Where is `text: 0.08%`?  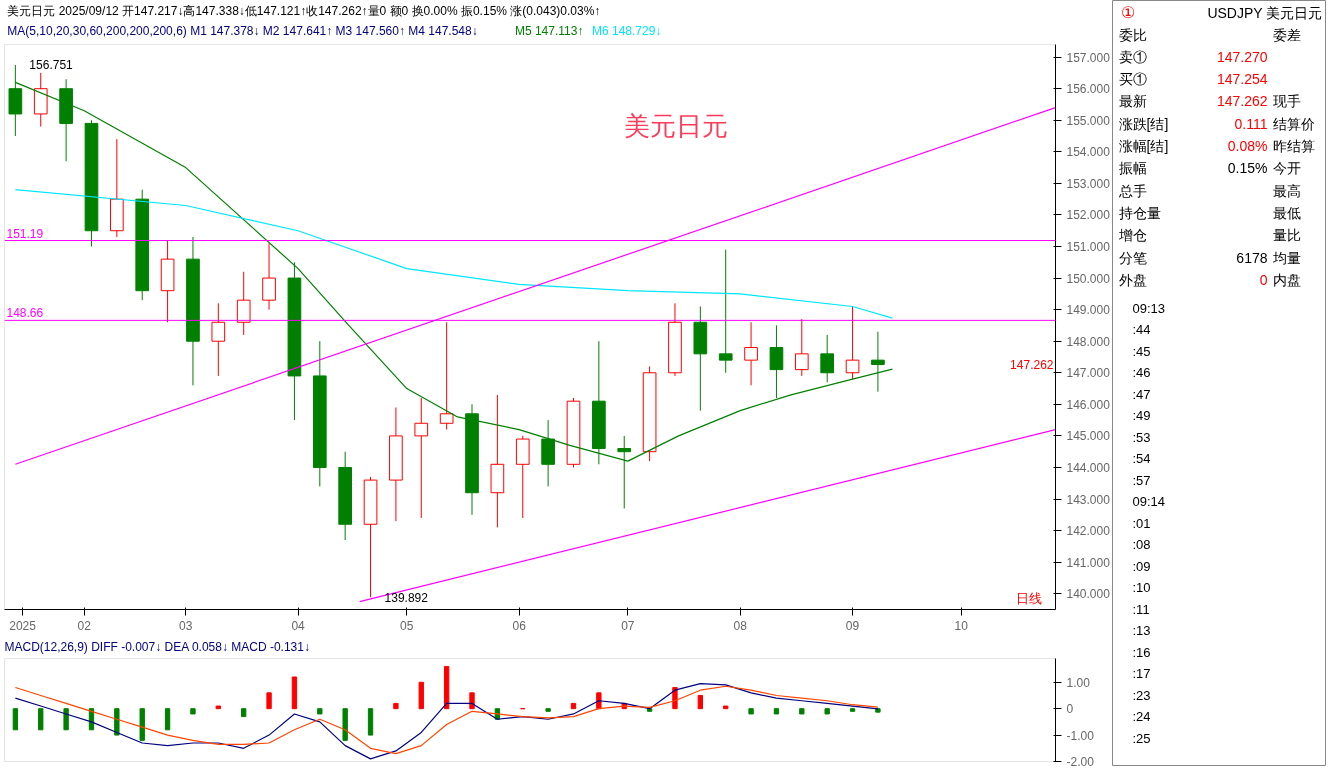
text: 0.08% is located at coordinates (1247, 146).